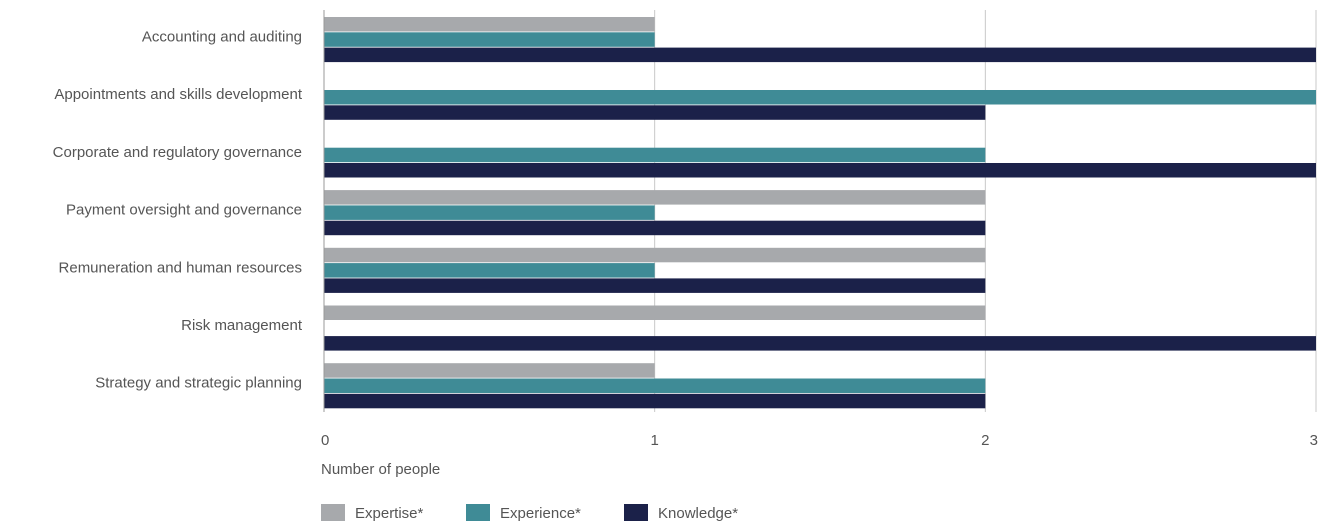 Image resolution: width=1332 pixels, height=523 pixels. What do you see at coordinates (698, 513) in the screenshot?
I see `legend-label: Knowledge*` at bounding box center [698, 513].